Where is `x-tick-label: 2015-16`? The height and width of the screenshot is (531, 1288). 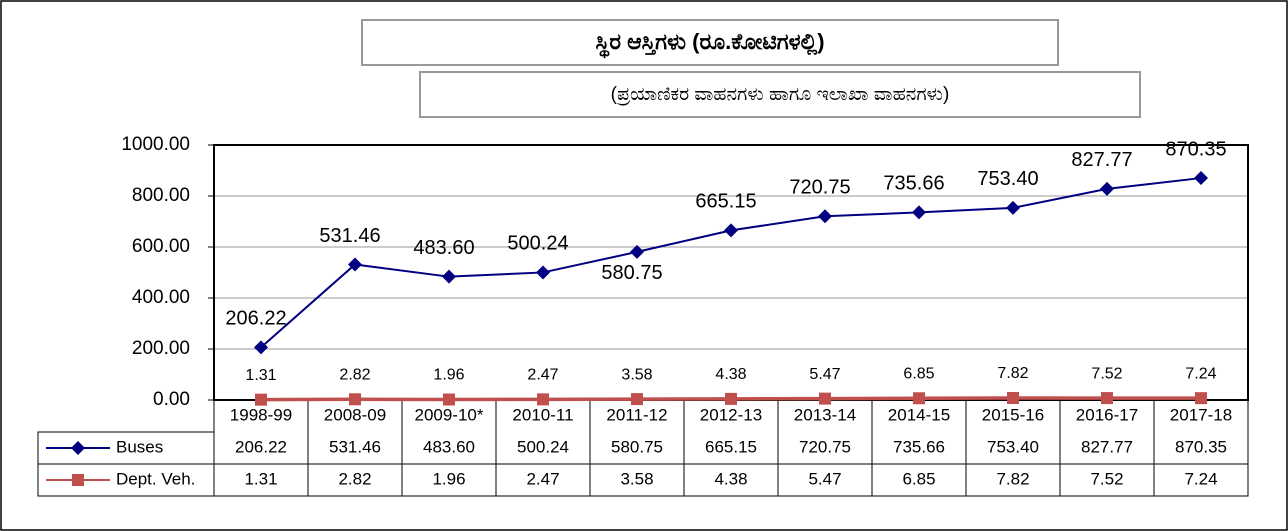
x-tick-label: 2015-16 is located at coordinates (1013, 414).